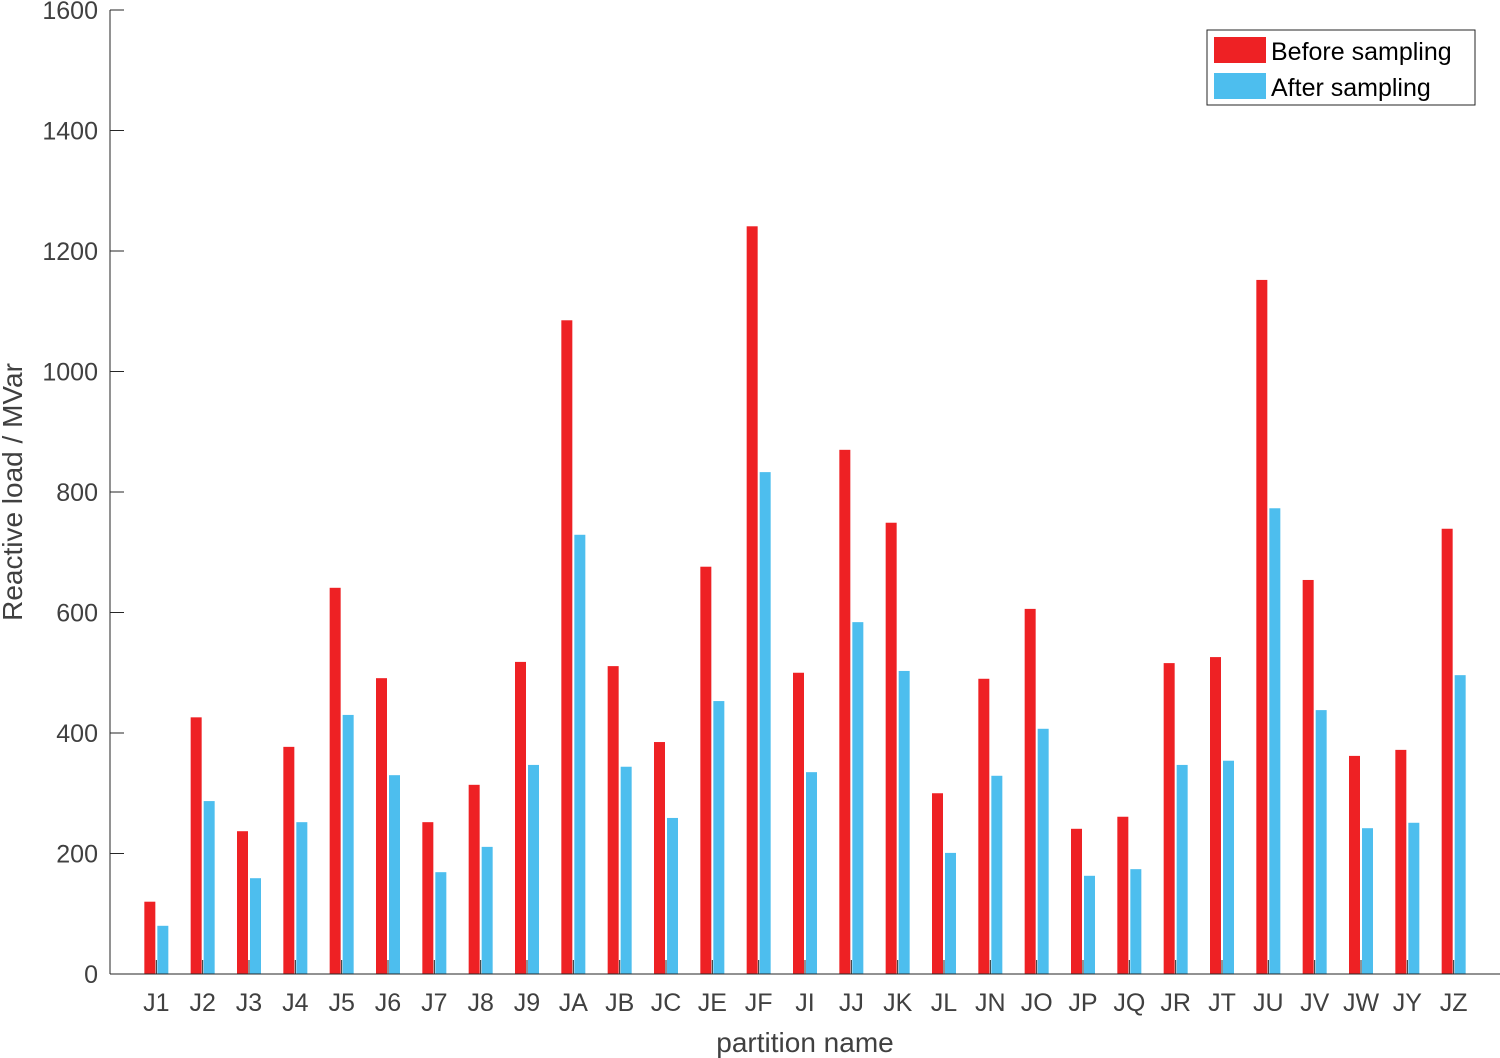 Image resolution: width=1500 pixels, height=1058 pixels. I want to click on bar-before-JN, so click(984, 826).